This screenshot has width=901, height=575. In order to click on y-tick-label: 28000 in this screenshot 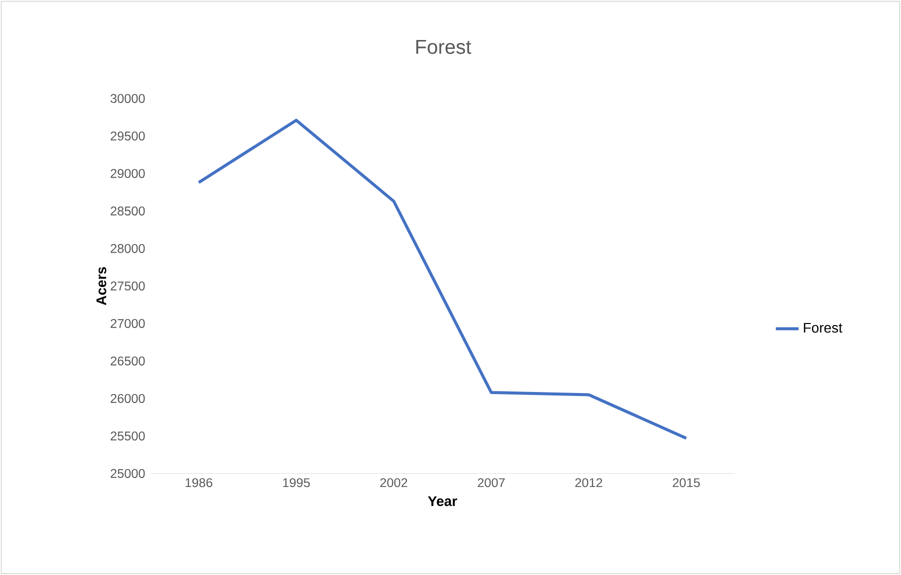, I will do `click(127, 248)`.